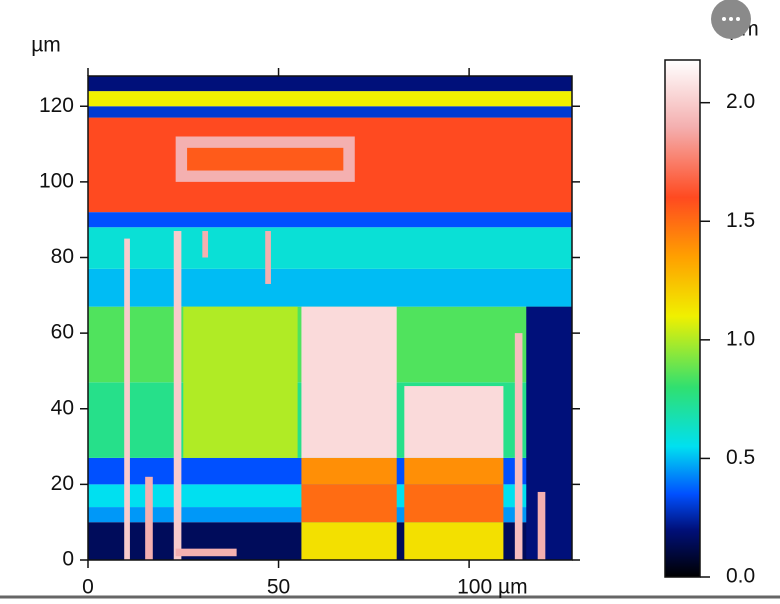 The image size is (780, 604). I want to click on colorbar-tick-label: 1.0, so click(740, 338).